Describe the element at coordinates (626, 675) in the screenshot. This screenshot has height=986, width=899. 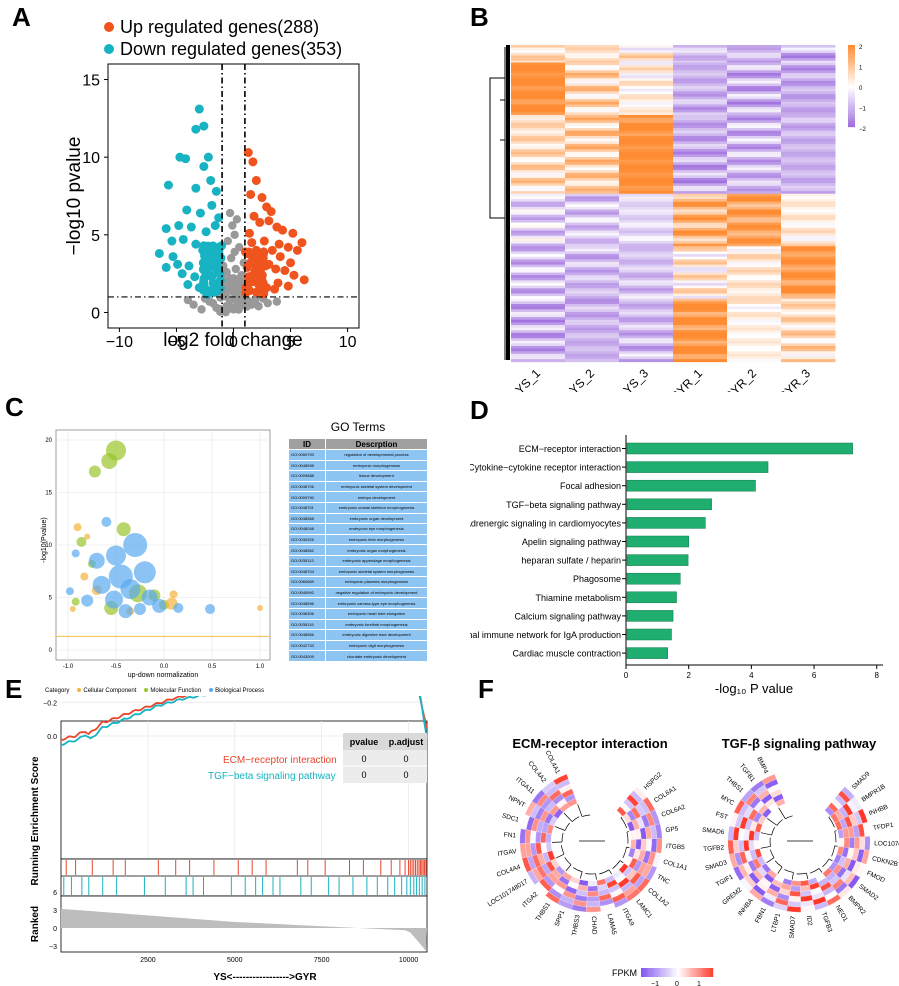
I see `x-tick-label: 0` at that location.